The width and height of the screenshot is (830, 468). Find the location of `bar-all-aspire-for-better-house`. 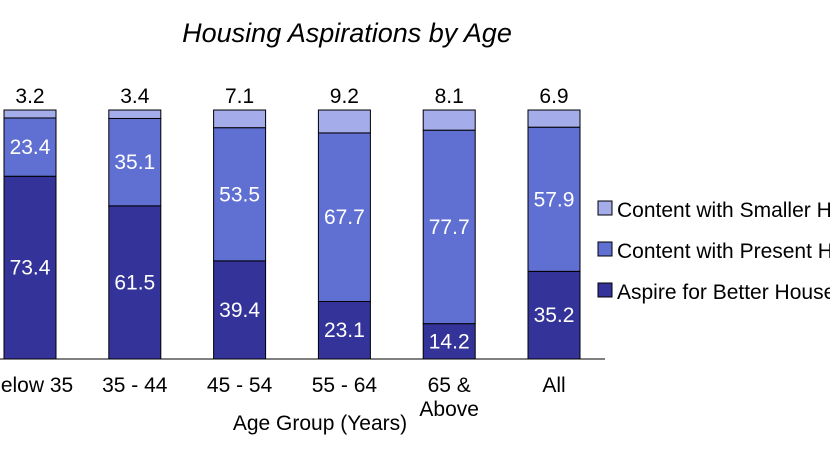

bar-all-aspire-for-better-house is located at coordinates (554, 315).